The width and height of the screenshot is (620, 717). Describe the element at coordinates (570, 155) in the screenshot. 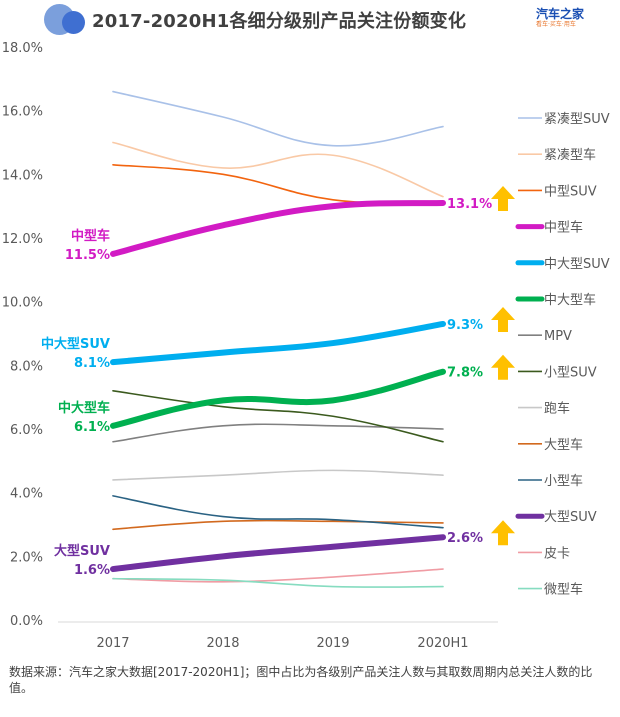

I see `legend-label: 紧凑型车` at that location.